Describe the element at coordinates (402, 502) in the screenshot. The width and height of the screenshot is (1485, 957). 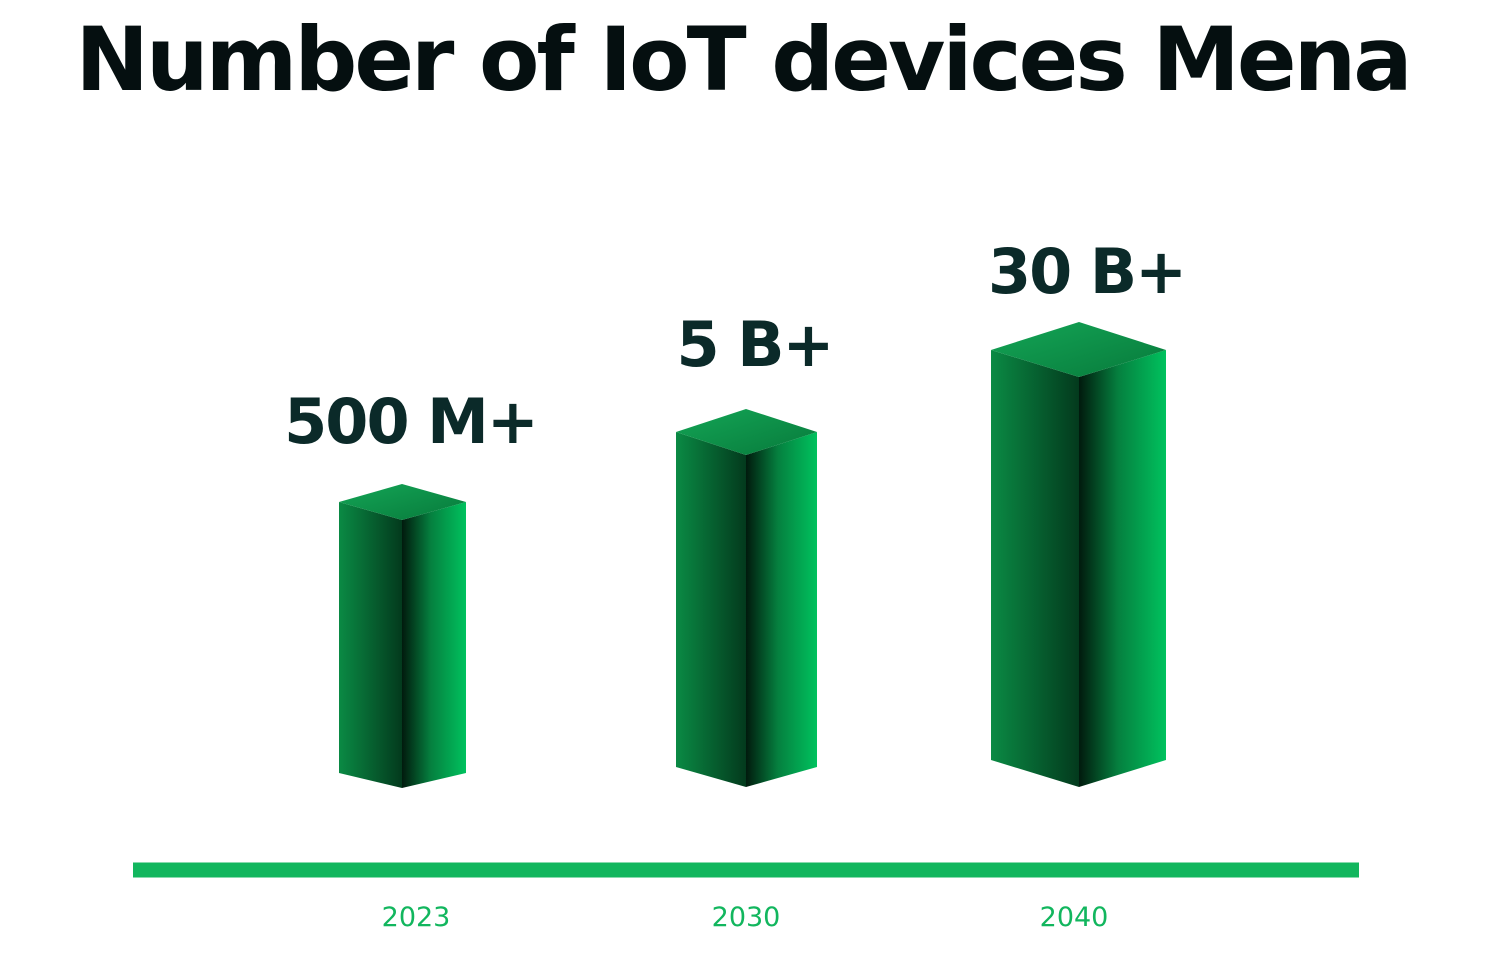
I see `bar-2023-top-face` at that location.